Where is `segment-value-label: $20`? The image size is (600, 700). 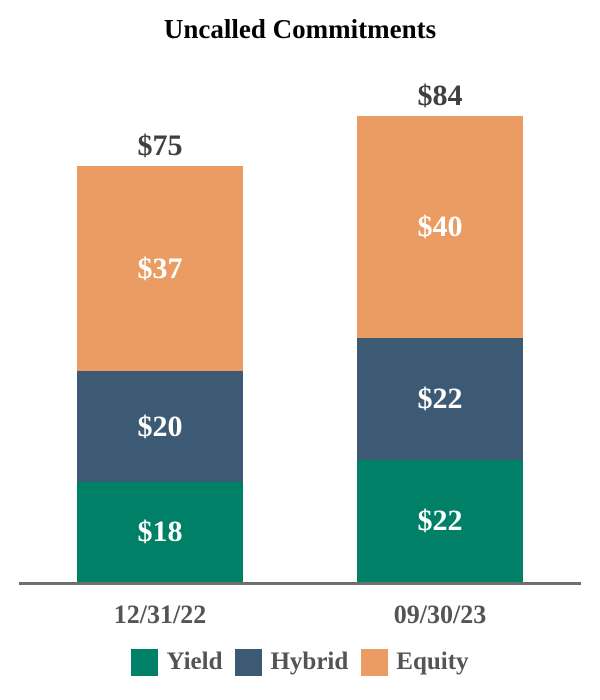
segment-value-label: $20 is located at coordinates (160, 426).